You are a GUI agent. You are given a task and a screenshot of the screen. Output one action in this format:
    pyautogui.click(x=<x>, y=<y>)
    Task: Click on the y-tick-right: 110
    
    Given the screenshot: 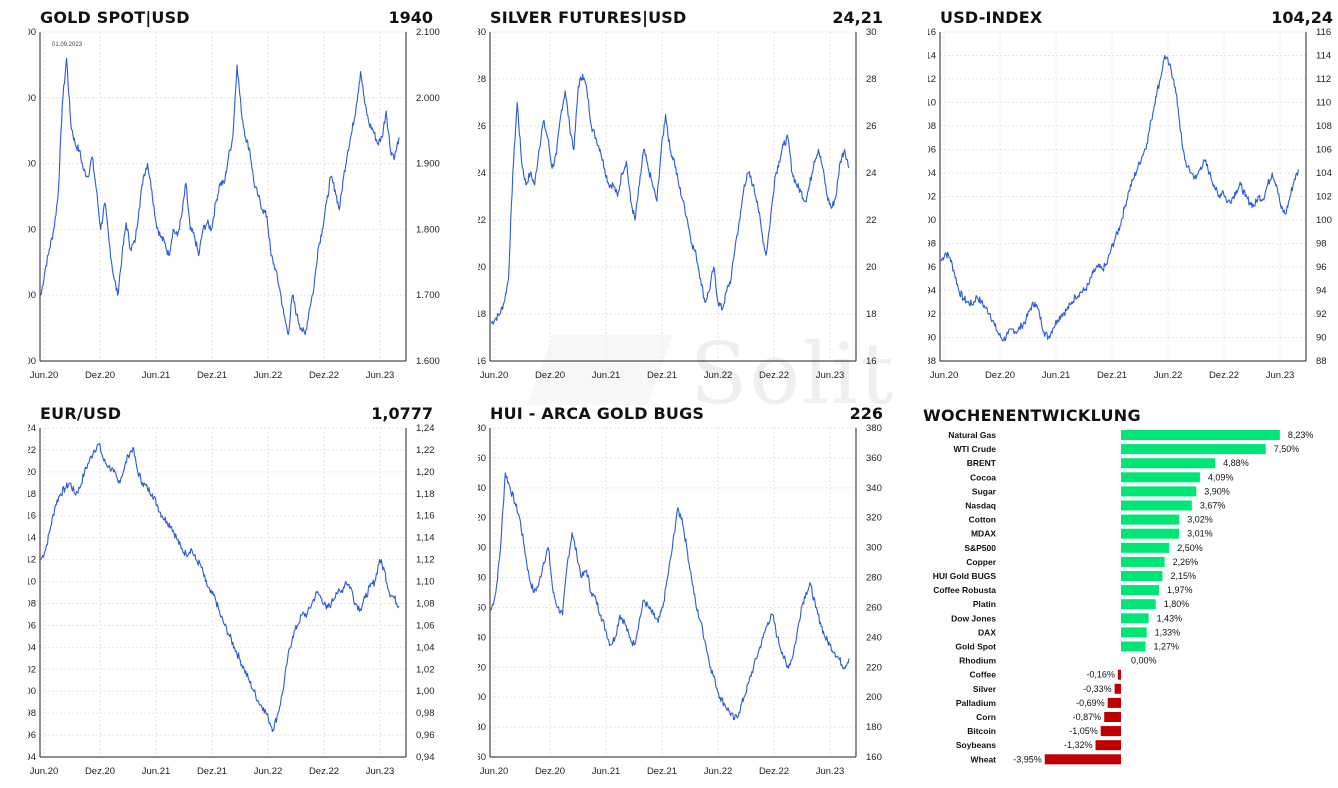 What is the action you would take?
    pyautogui.click(x=1323, y=103)
    